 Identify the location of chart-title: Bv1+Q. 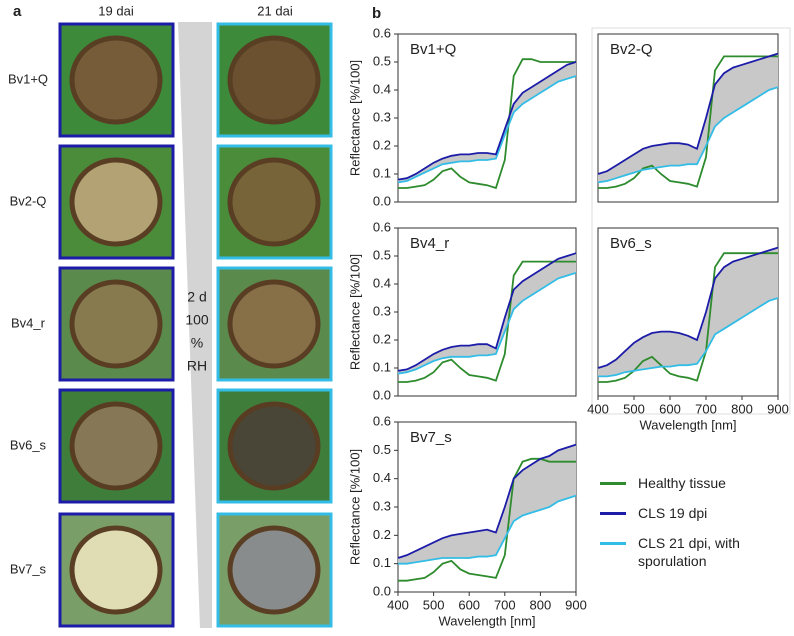
(433, 49).